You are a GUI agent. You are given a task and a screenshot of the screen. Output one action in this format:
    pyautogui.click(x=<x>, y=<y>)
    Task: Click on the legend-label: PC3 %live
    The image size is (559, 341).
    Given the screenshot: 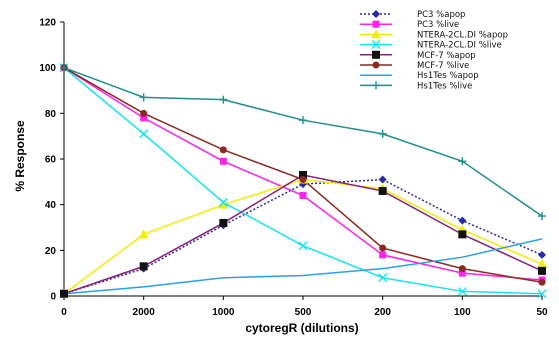 What is the action you would take?
    pyautogui.click(x=438, y=25)
    